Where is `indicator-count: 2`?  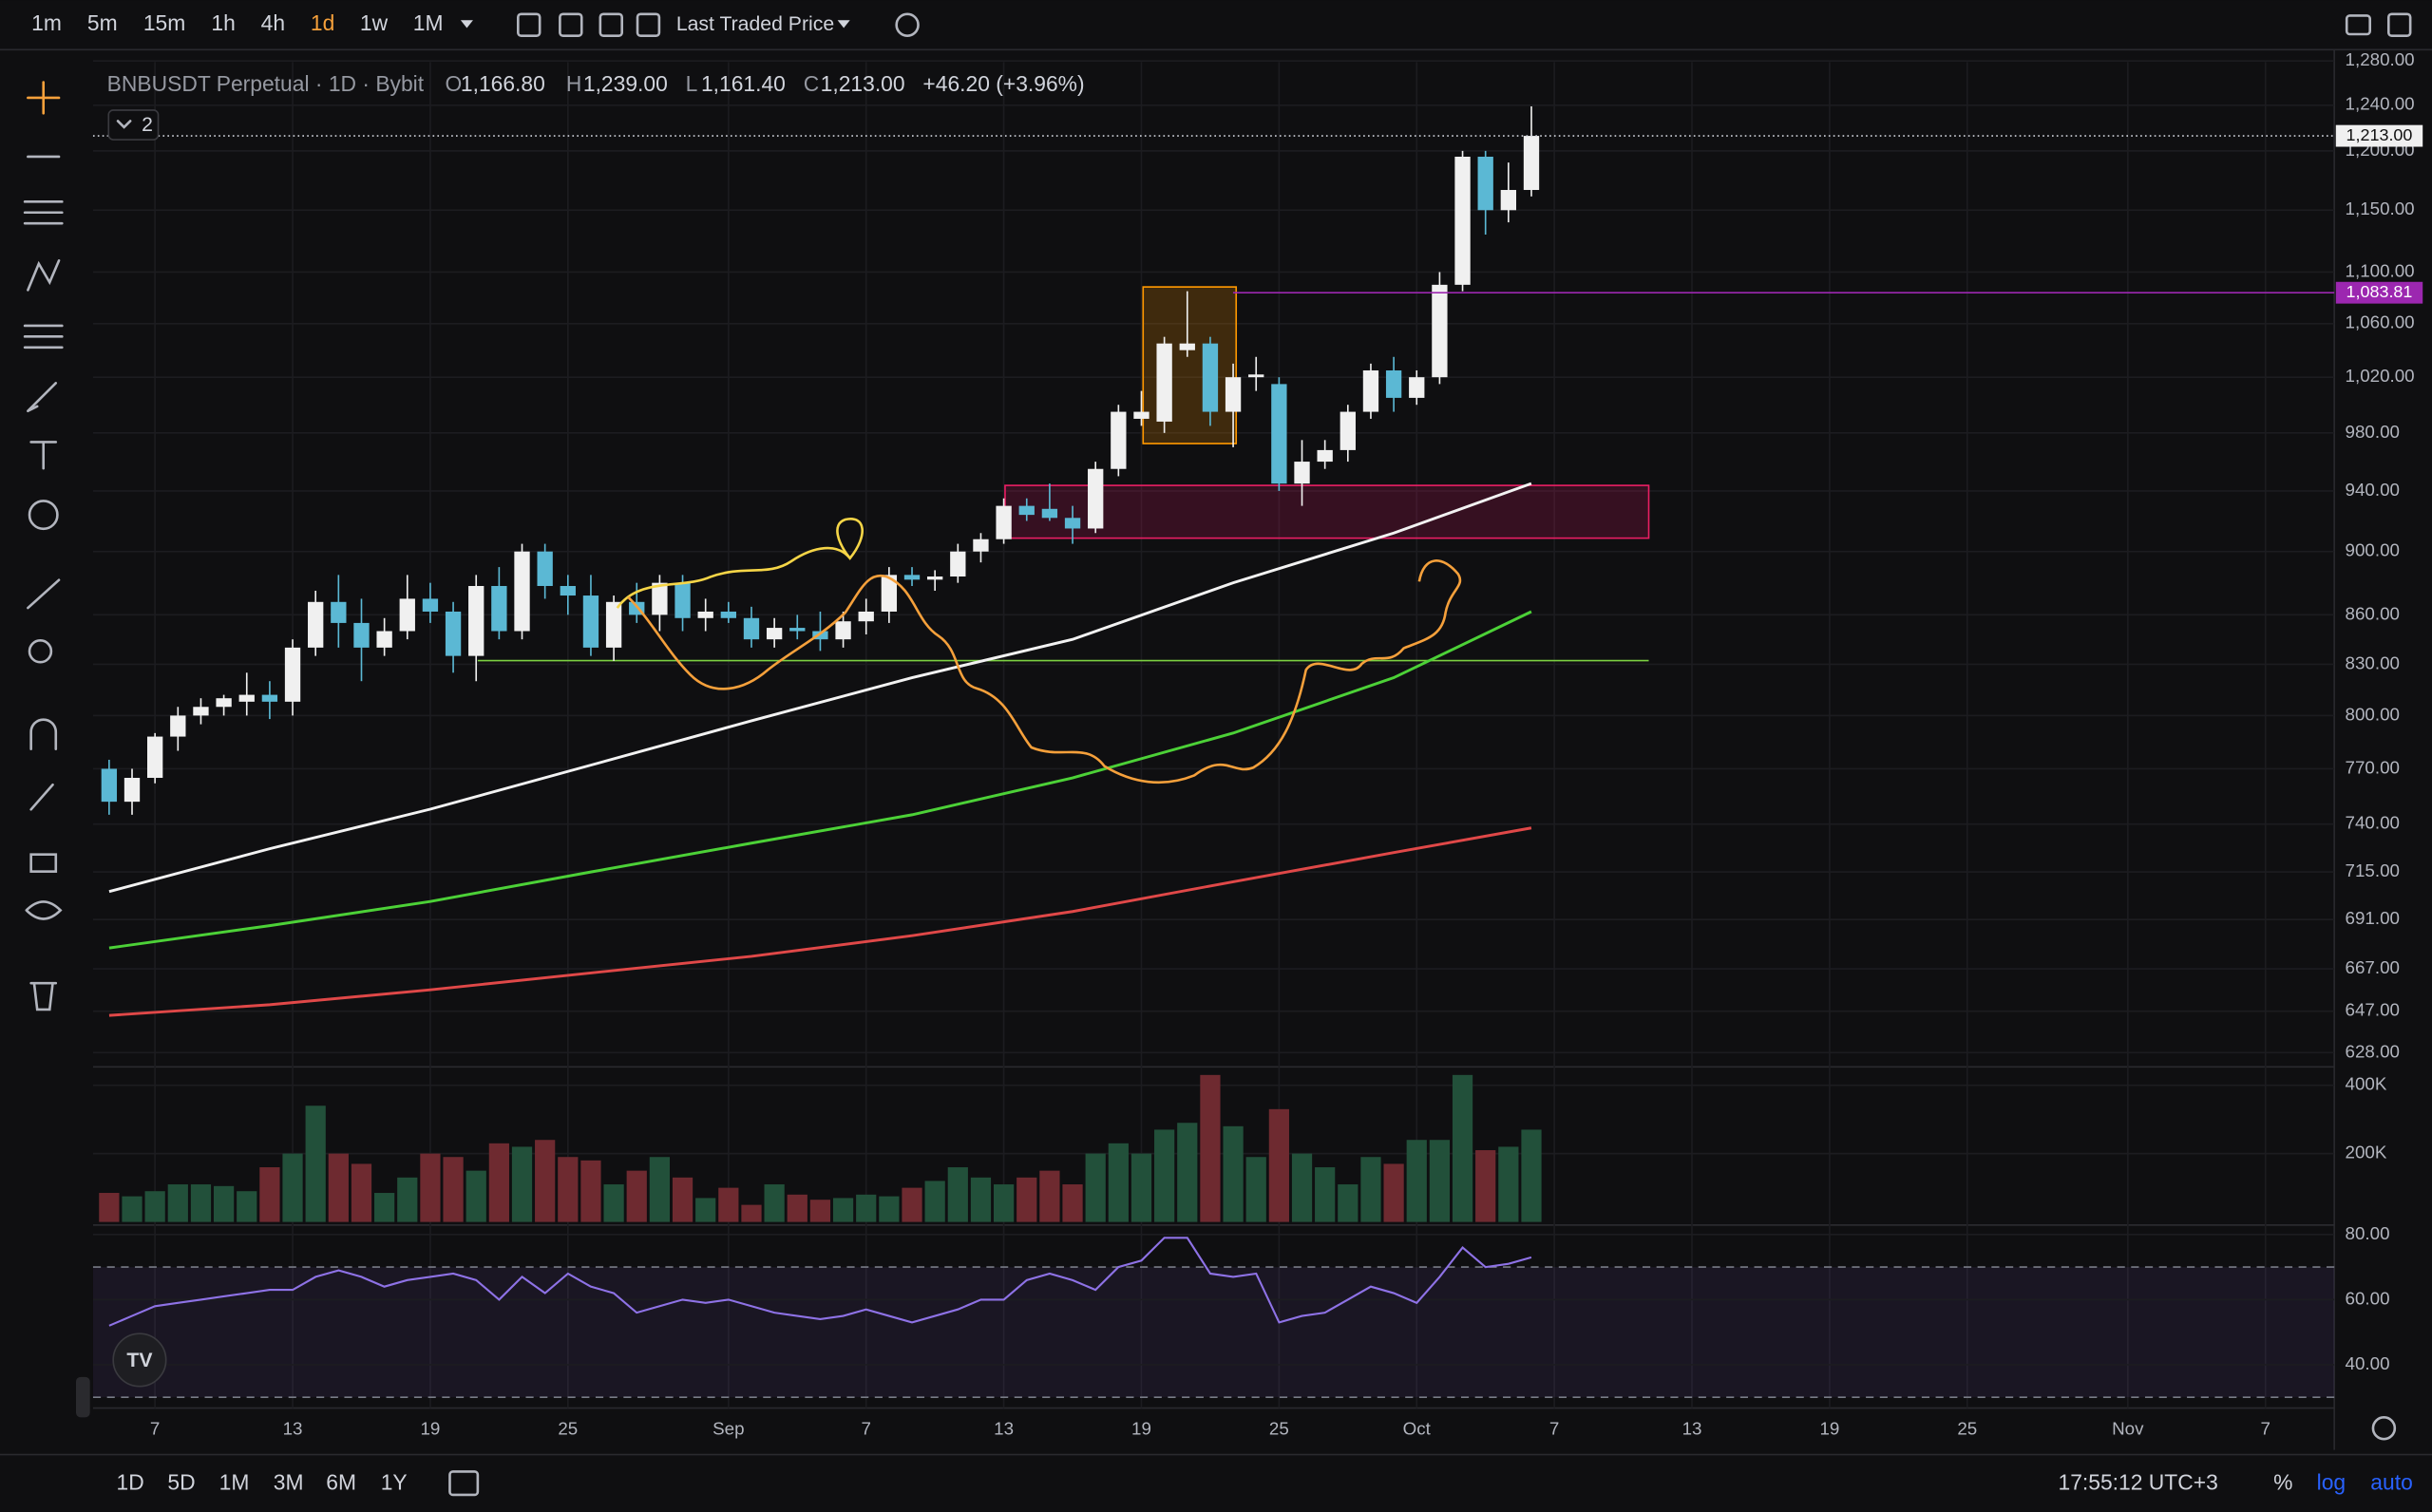
indicator-count: 2 is located at coordinates (147, 125).